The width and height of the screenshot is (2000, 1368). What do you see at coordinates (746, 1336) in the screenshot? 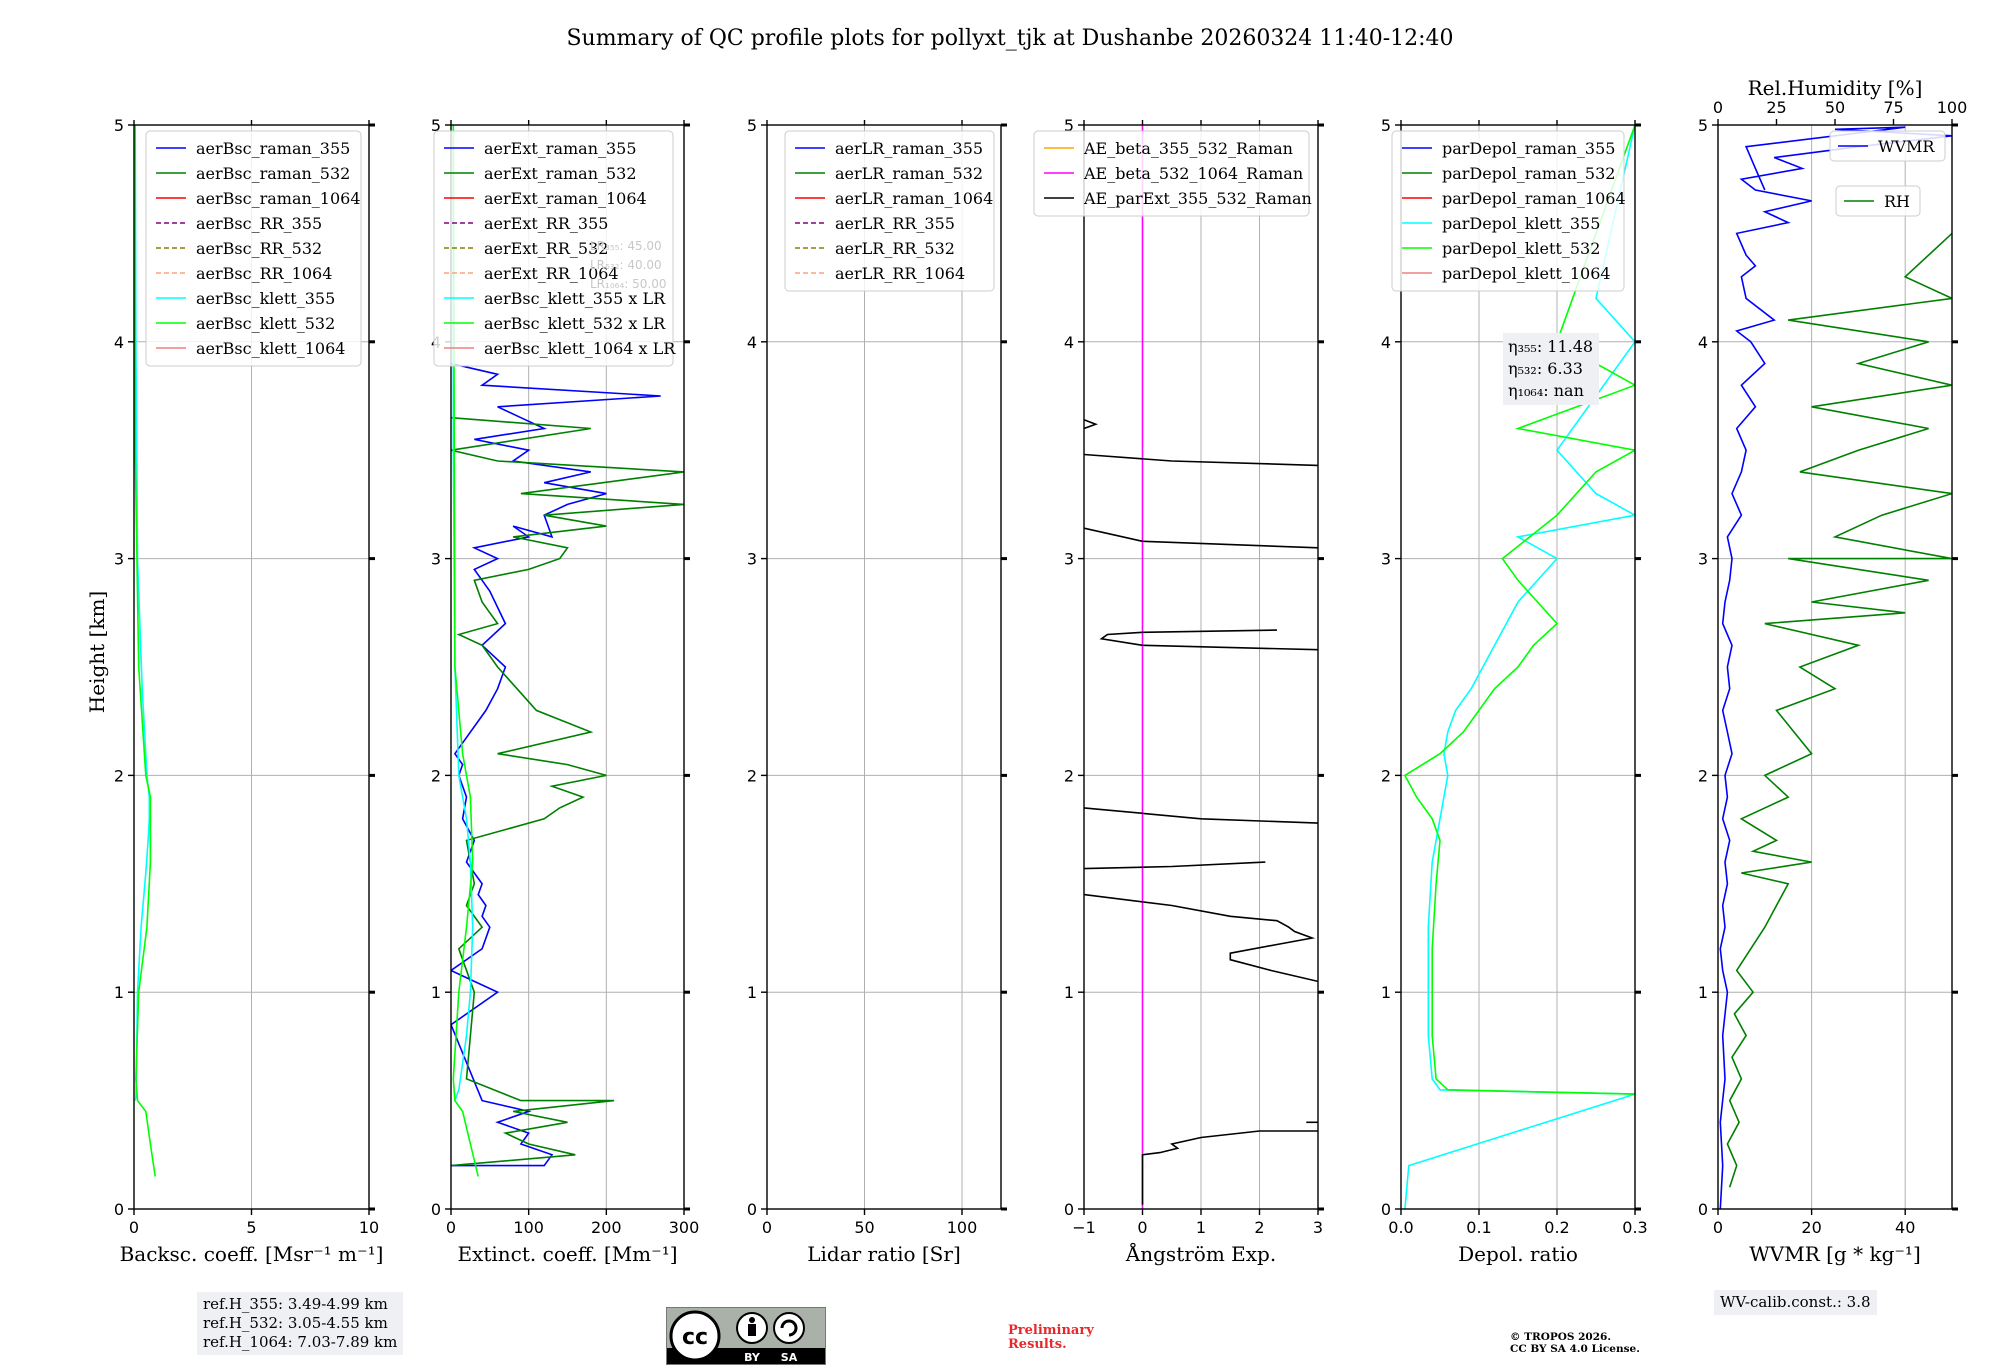
I see `cc-license-badge: cc BY SA` at bounding box center [746, 1336].